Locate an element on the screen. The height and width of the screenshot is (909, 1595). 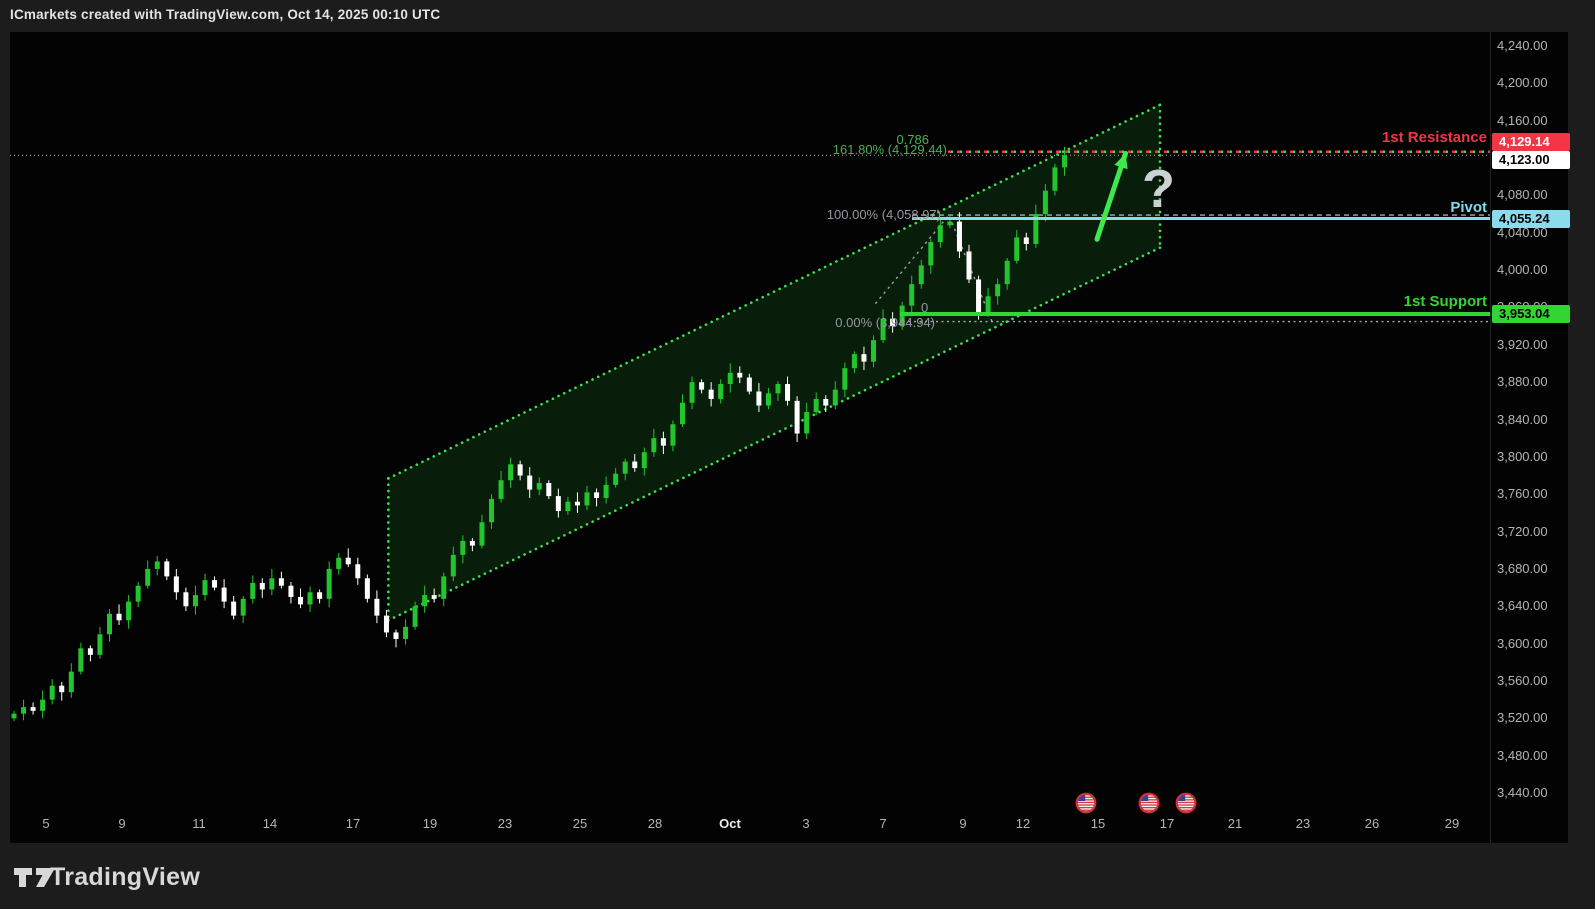
time-label: 29 is located at coordinates (1452, 823).